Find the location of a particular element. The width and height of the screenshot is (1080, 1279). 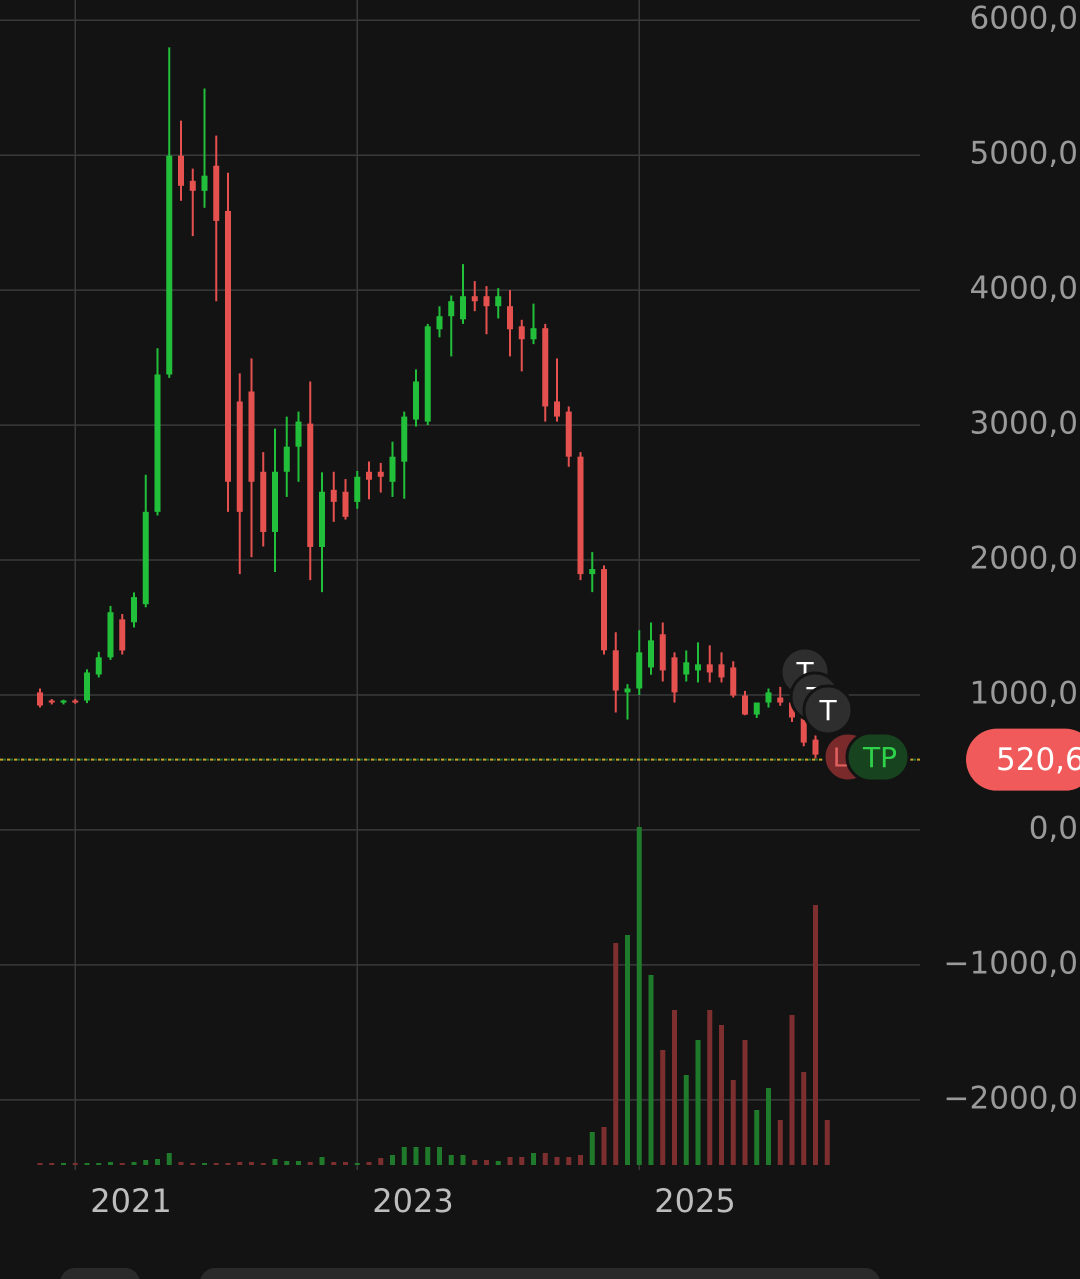

x-tick-label: 2023 is located at coordinates (412, 1201).